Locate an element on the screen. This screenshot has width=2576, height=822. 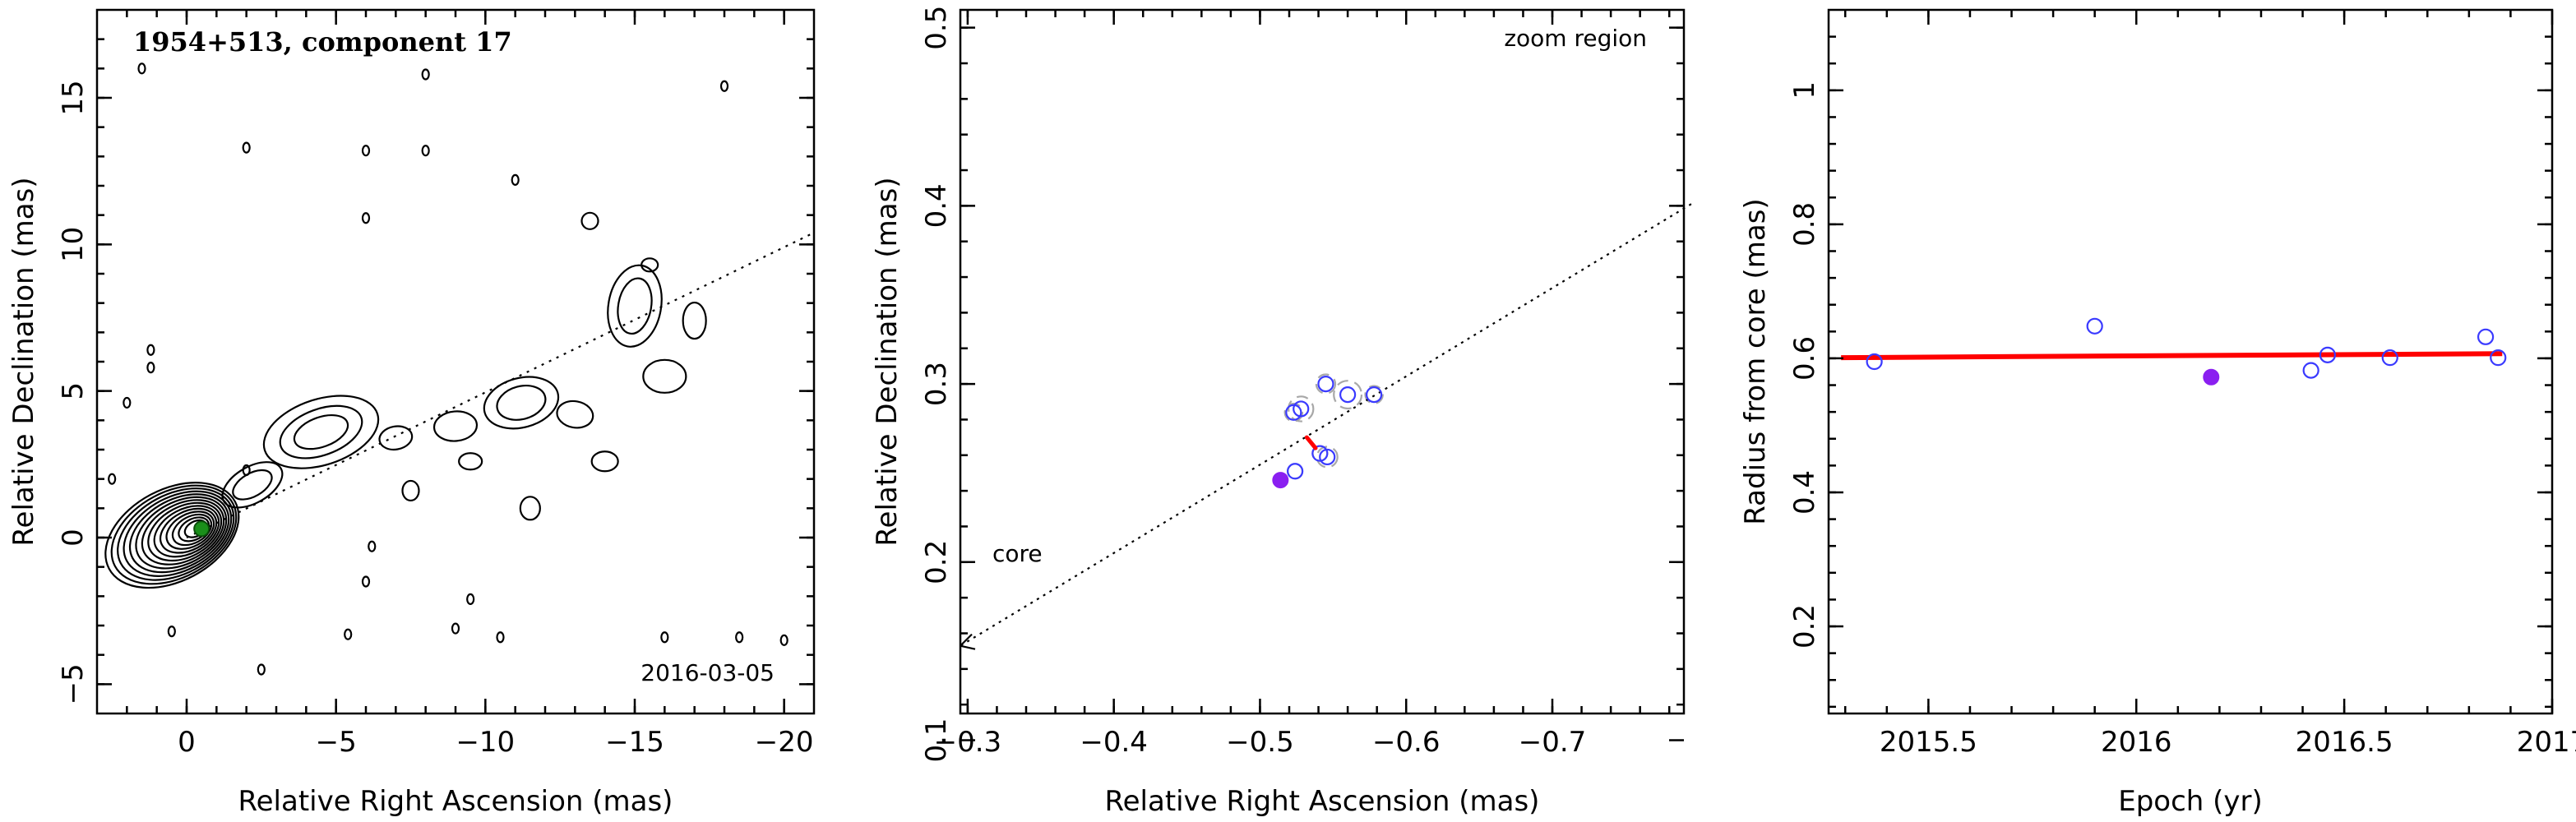
panel-1-x-tick-label: −20 is located at coordinates (784, 742).